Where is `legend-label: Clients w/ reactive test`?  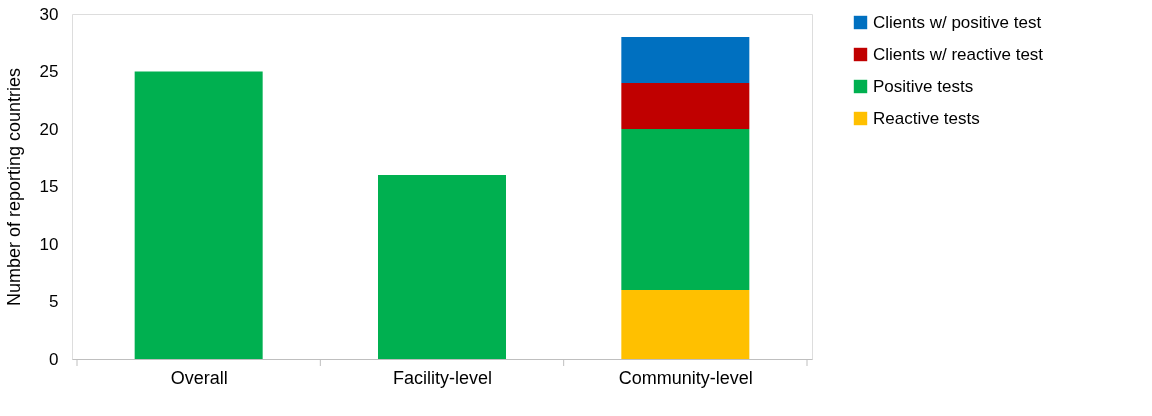 legend-label: Clients w/ reactive test is located at coordinates (958, 54).